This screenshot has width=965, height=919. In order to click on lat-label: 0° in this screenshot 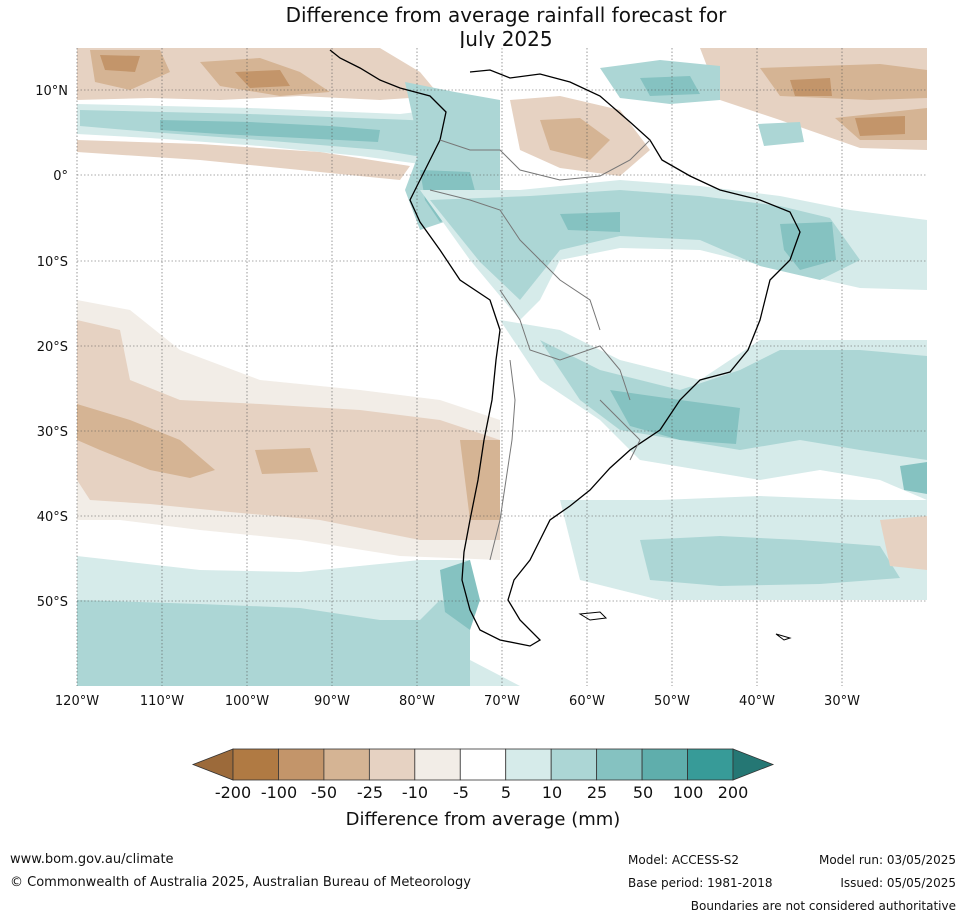, I will do `click(60, 176)`.